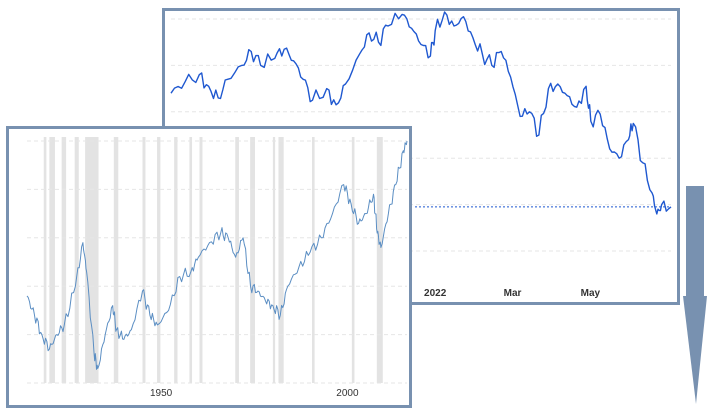 The height and width of the screenshot is (414, 711). What do you see at coordinates (513, 293) in the screenshot?
I see `x-tick-label: Mar` at bounding box center [513, 293].